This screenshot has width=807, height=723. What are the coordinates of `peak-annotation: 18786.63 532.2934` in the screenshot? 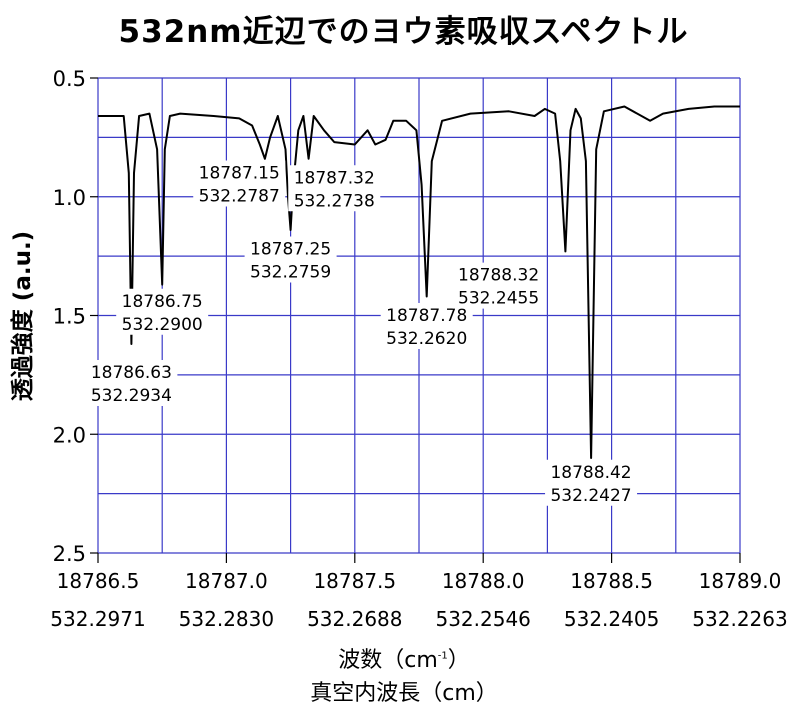 It's located at (131, 383).